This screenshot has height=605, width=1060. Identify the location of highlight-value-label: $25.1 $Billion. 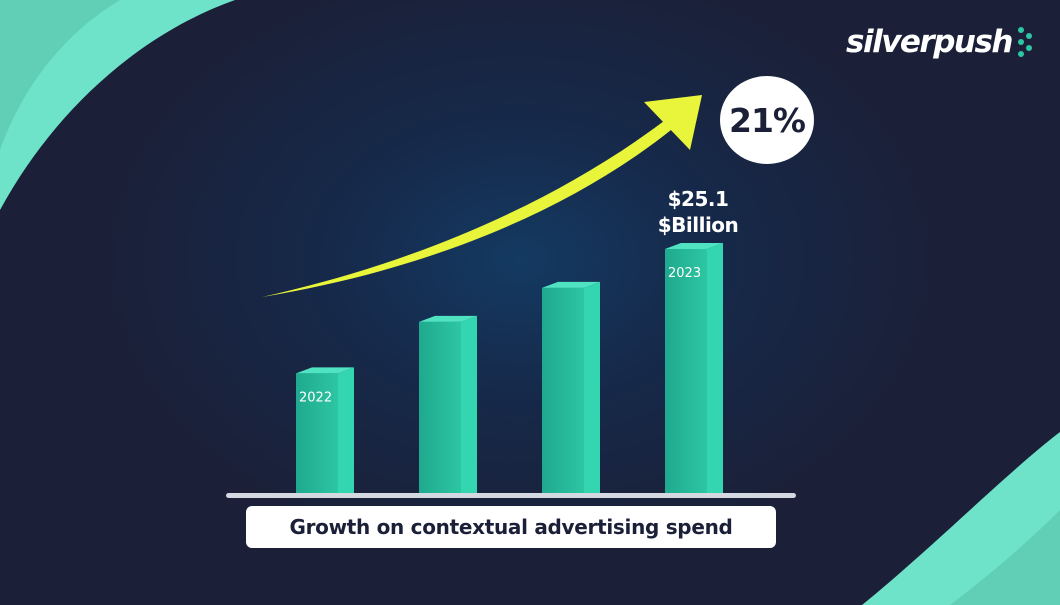
(698, 212).